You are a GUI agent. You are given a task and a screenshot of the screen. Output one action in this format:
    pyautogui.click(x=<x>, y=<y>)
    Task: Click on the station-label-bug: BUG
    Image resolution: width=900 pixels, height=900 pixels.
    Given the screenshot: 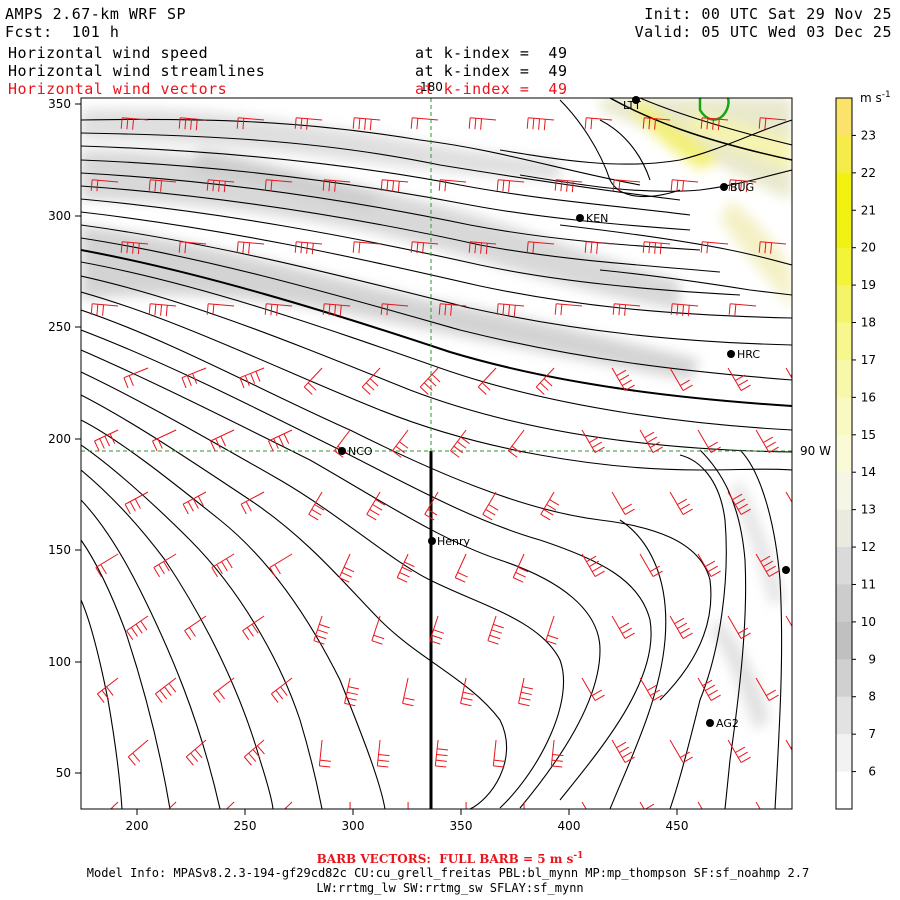 What is the action you would take?
    pyautogui.click(x=742, y=187)
    